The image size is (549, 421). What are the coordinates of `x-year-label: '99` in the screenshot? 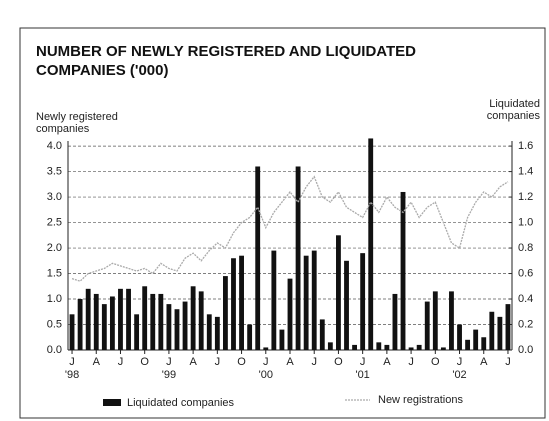 It's located at (169, 375).